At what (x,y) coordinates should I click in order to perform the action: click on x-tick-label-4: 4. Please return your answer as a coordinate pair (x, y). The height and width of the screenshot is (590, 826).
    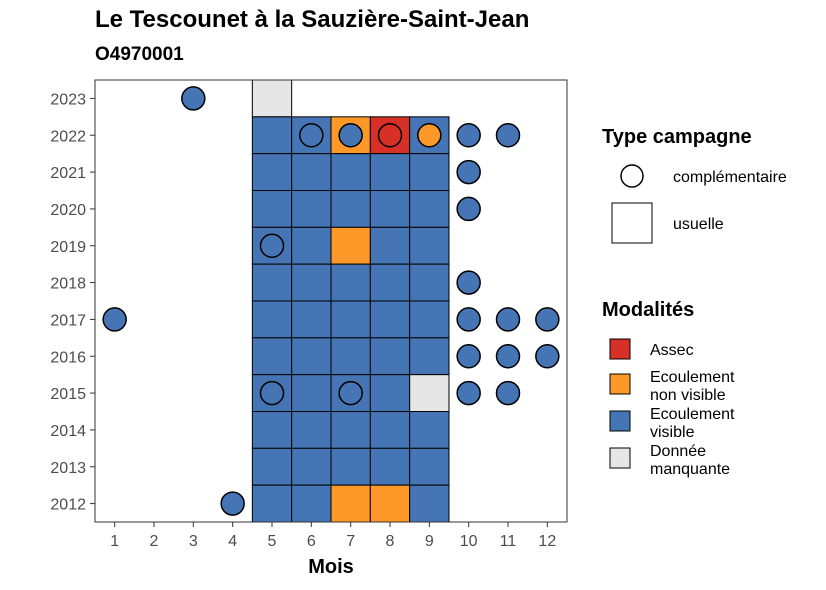
    Looking at the image, I should click on (232, 541).